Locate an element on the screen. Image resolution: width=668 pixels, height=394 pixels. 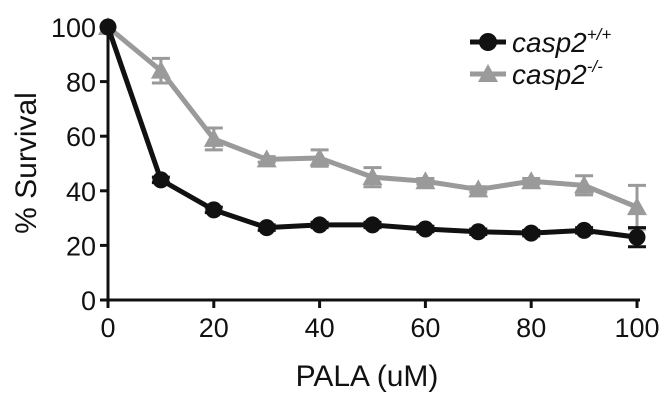
legend-circle-marker is located at coordinates (488, 42).